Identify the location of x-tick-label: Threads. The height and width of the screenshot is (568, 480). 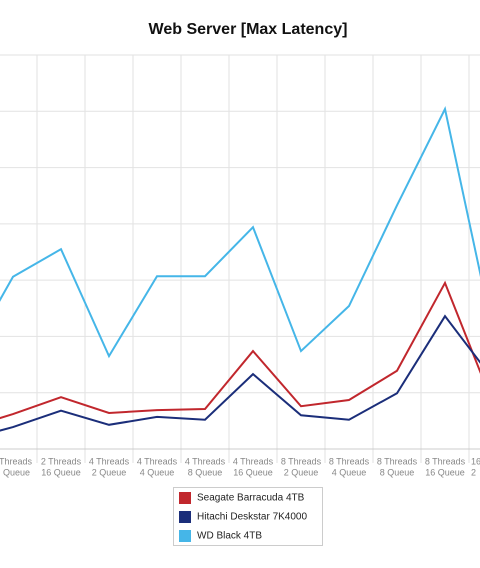
(16, 461).